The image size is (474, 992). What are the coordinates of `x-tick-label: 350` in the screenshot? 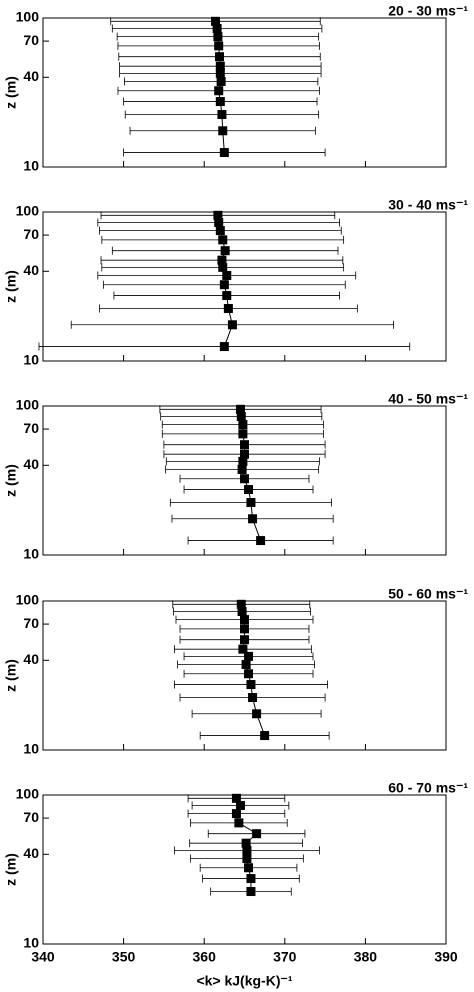 It's located at (124, 957).